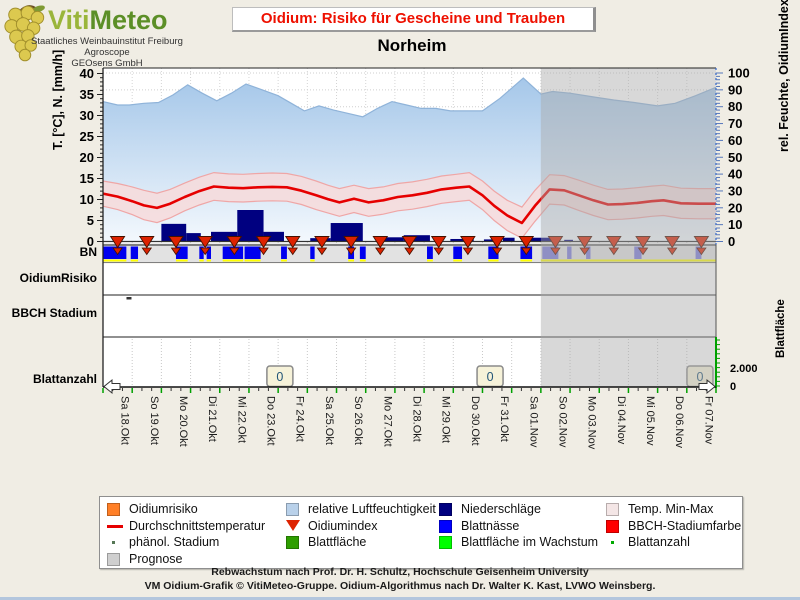 This screenshot has height=600, width=800. I want to click on left-axis-tick-label: 10, so click(87, 199).